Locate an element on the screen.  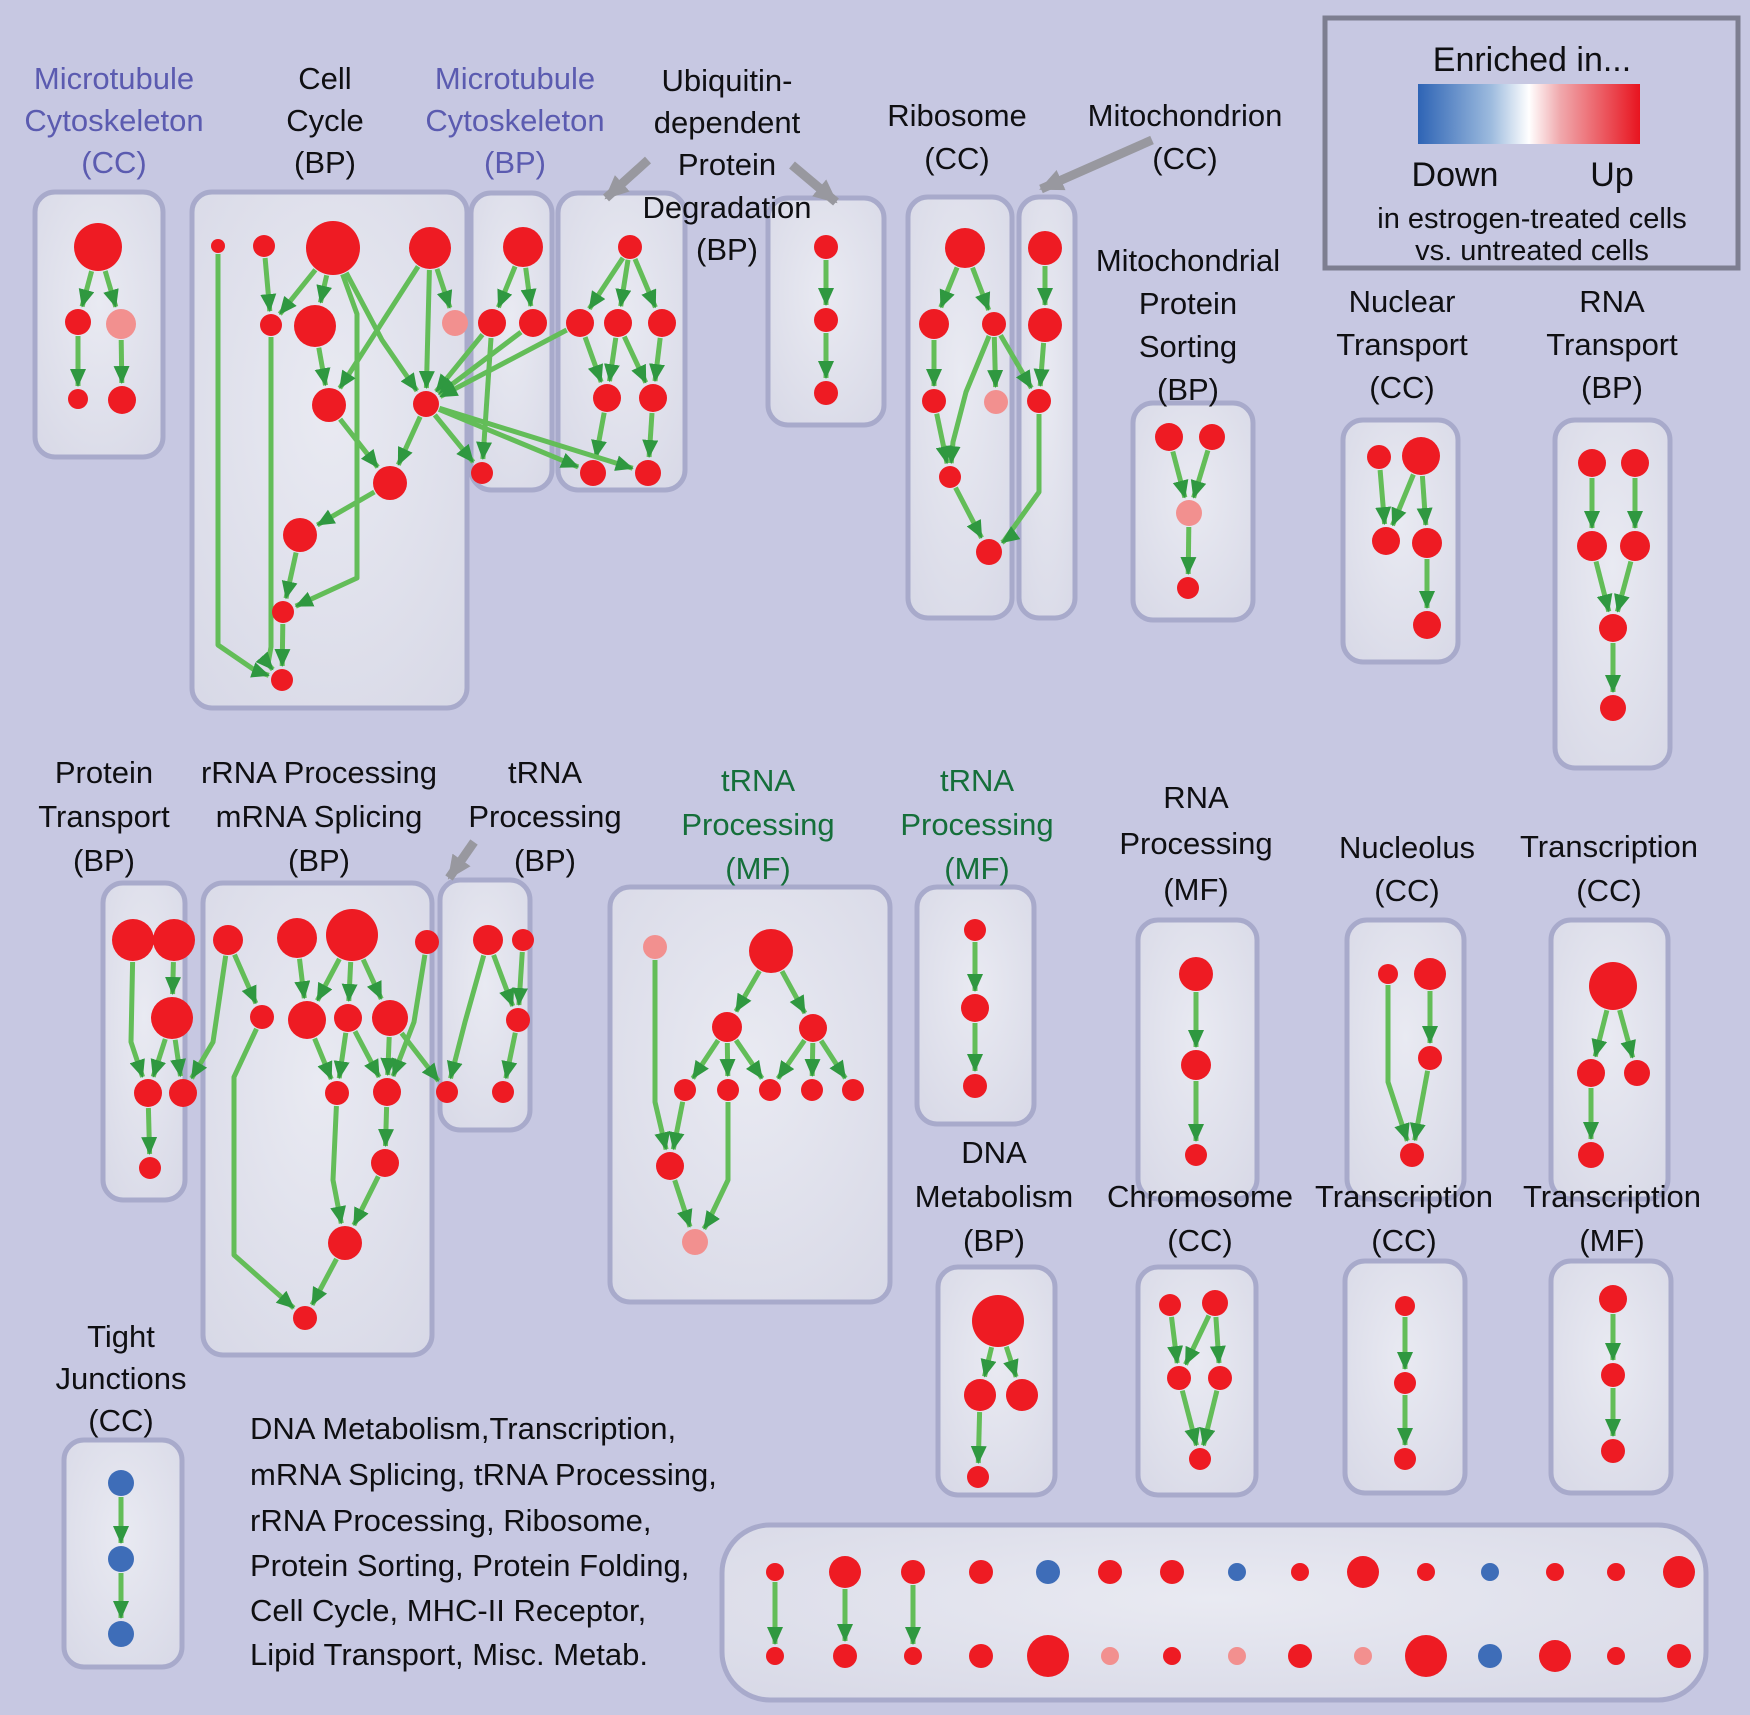
cluster-label-trnabp: tRNA Processing (BP) is located at coordinates (544, 816).